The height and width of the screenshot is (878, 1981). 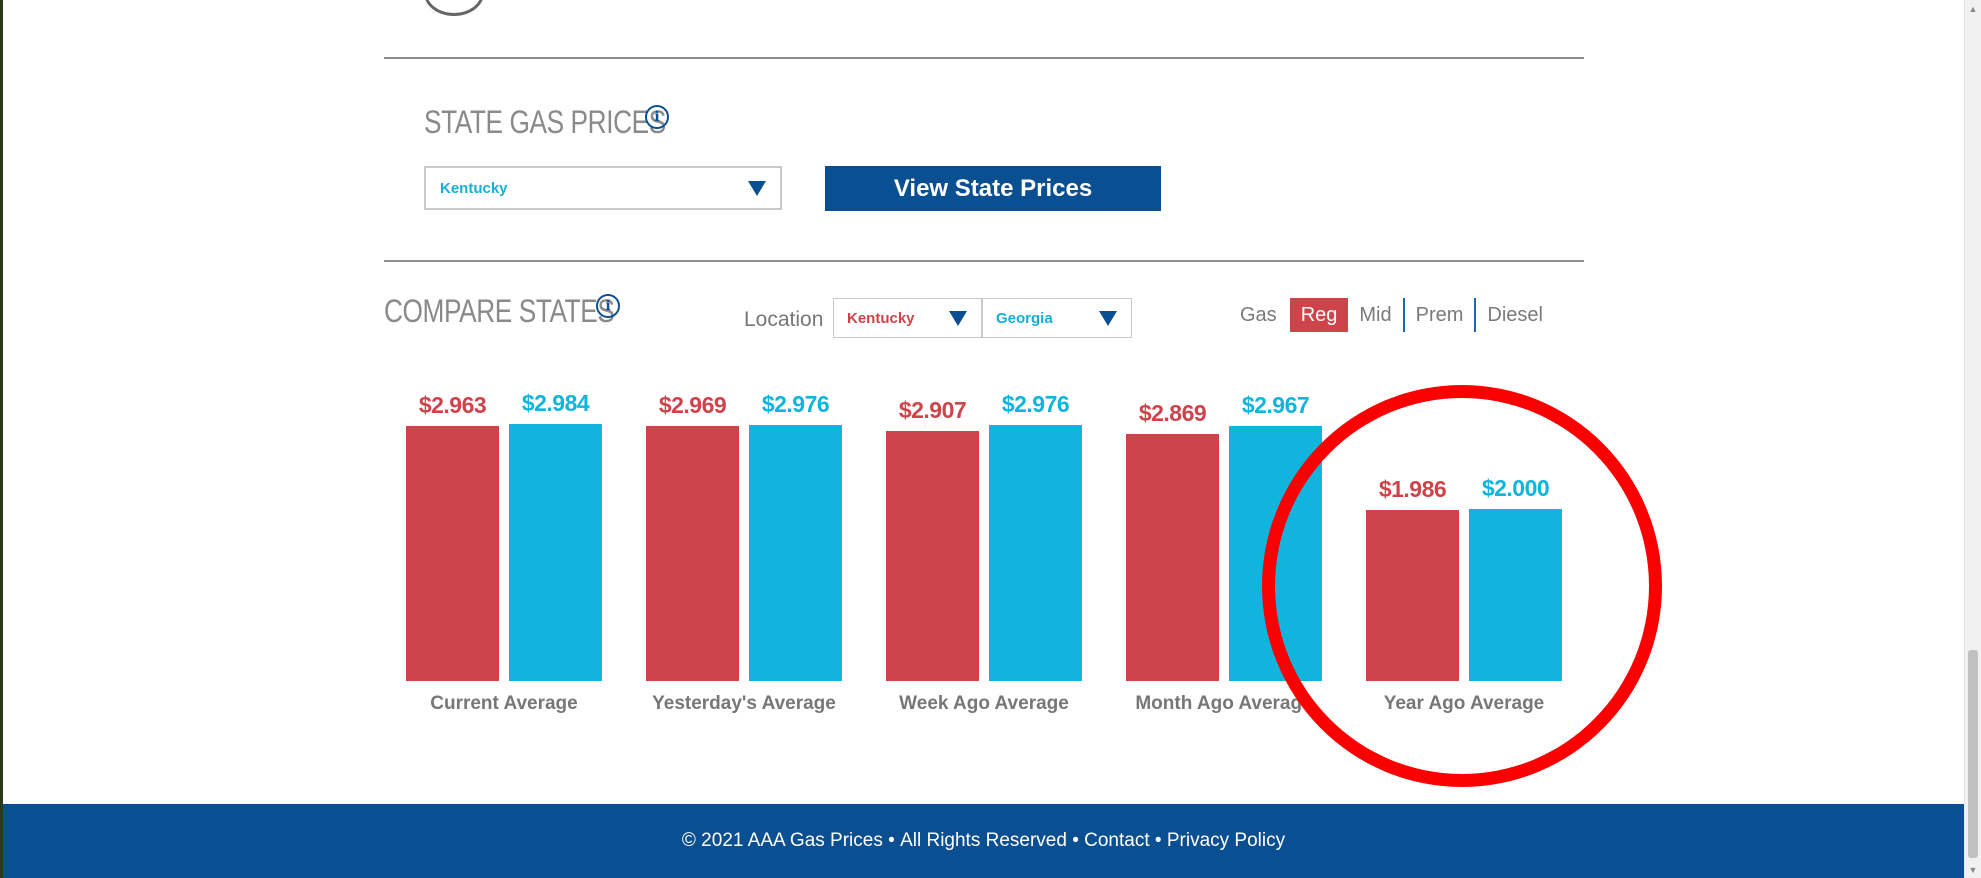 I want to click on gas-pump-icon, so click(x=454, y=8).